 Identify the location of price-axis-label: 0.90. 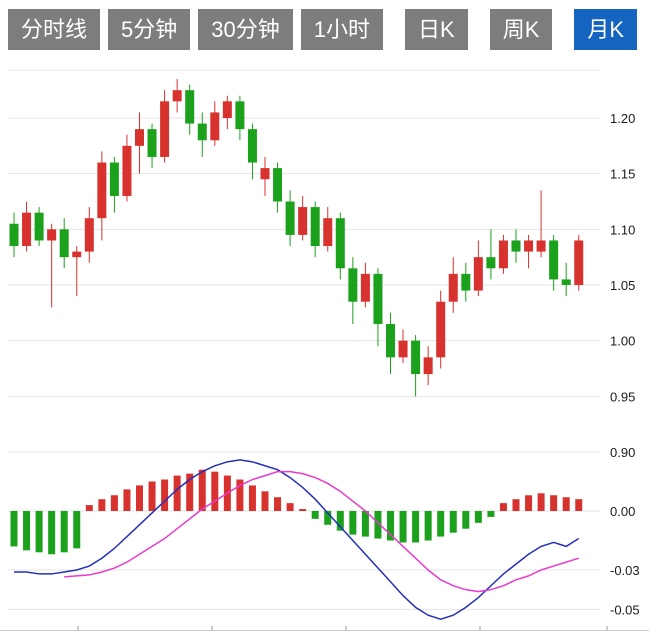
(622, 452).